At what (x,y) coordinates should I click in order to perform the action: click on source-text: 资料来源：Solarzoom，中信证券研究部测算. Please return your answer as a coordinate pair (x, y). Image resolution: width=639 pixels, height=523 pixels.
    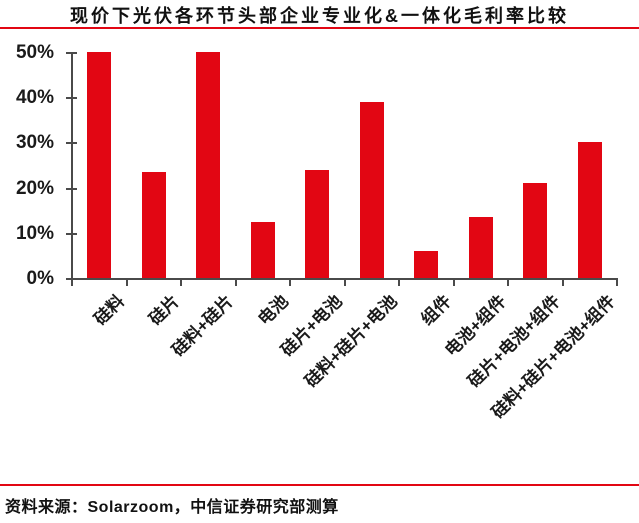
    Looking at the image, I should click on (172, 507).